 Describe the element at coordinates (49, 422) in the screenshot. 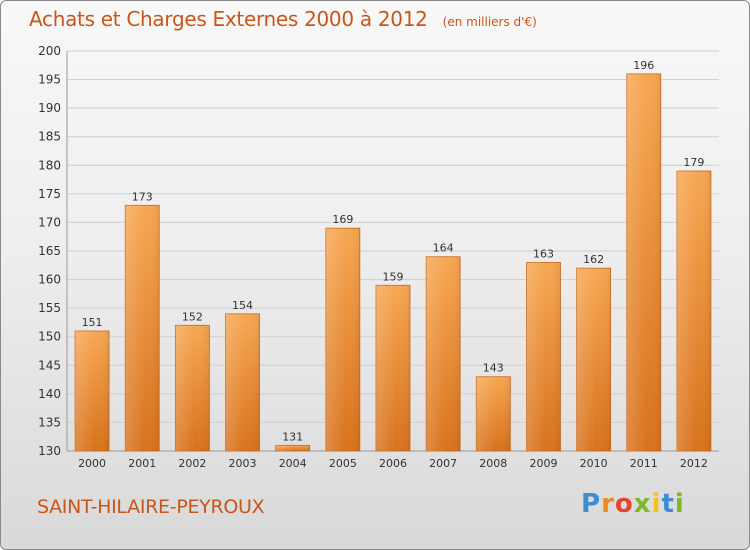

I see `y-tick-label: 135` at that location.